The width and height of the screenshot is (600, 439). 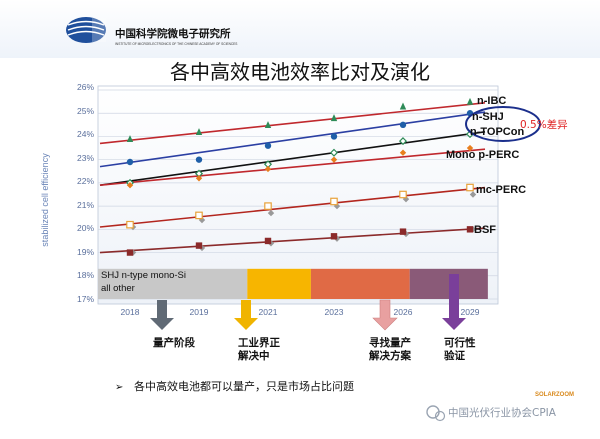 What do you see at coordinates (300, 72) in the screenshot?
I see `slide-title: 各中高效电池效率比对及演化` at bounding box center [300, 72].